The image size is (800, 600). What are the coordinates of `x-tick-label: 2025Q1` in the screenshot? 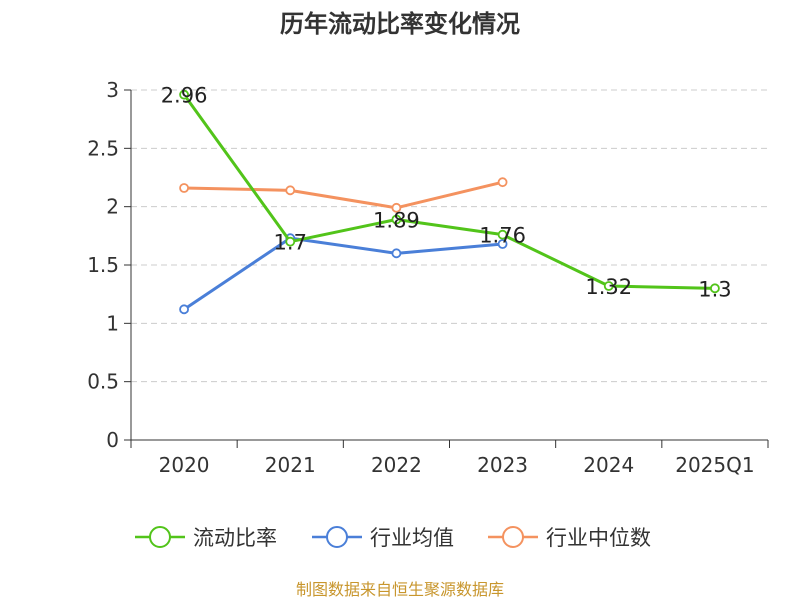 It's located at (714, 465).